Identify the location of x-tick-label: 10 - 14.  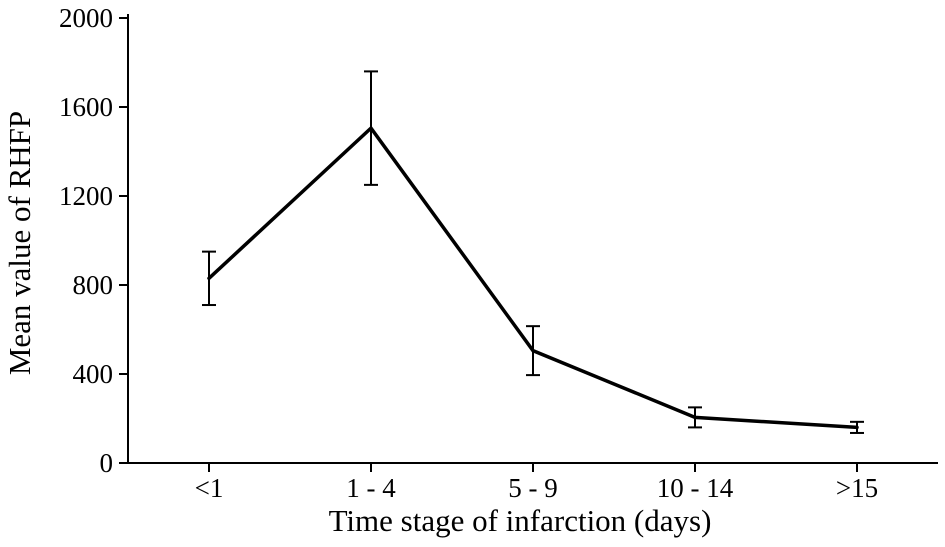
(695, 488).